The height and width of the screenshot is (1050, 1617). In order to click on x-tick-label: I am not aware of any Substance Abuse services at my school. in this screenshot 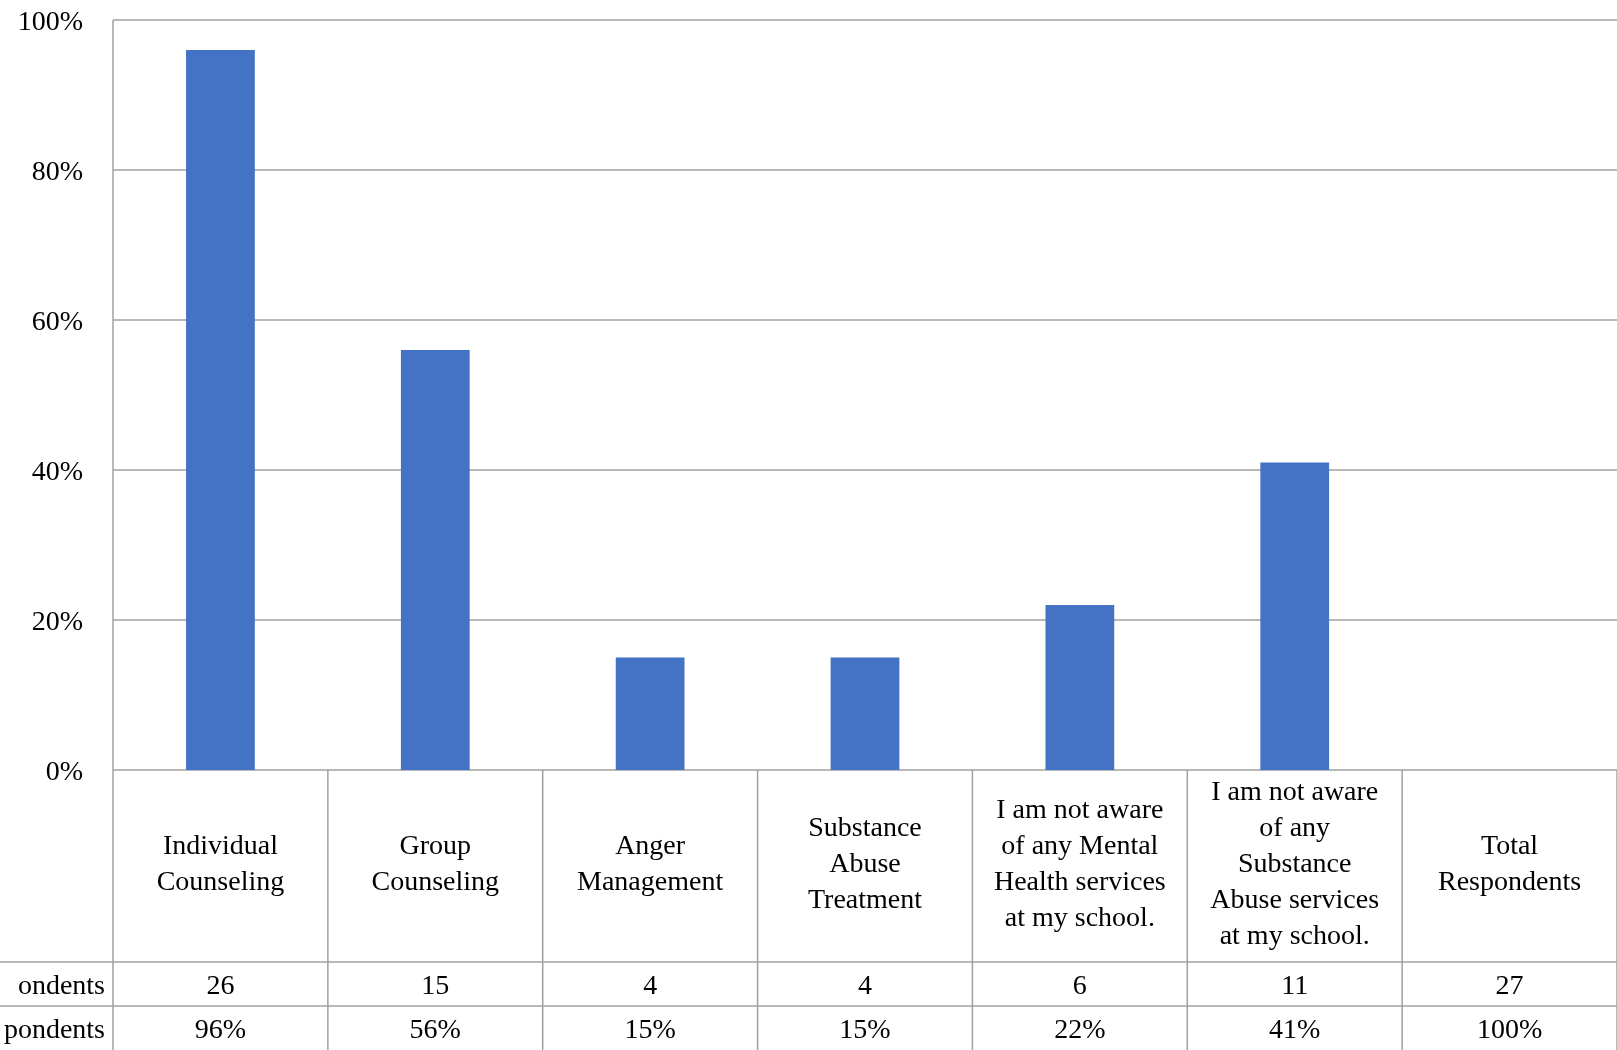, I will do `click(1295, 862)`.